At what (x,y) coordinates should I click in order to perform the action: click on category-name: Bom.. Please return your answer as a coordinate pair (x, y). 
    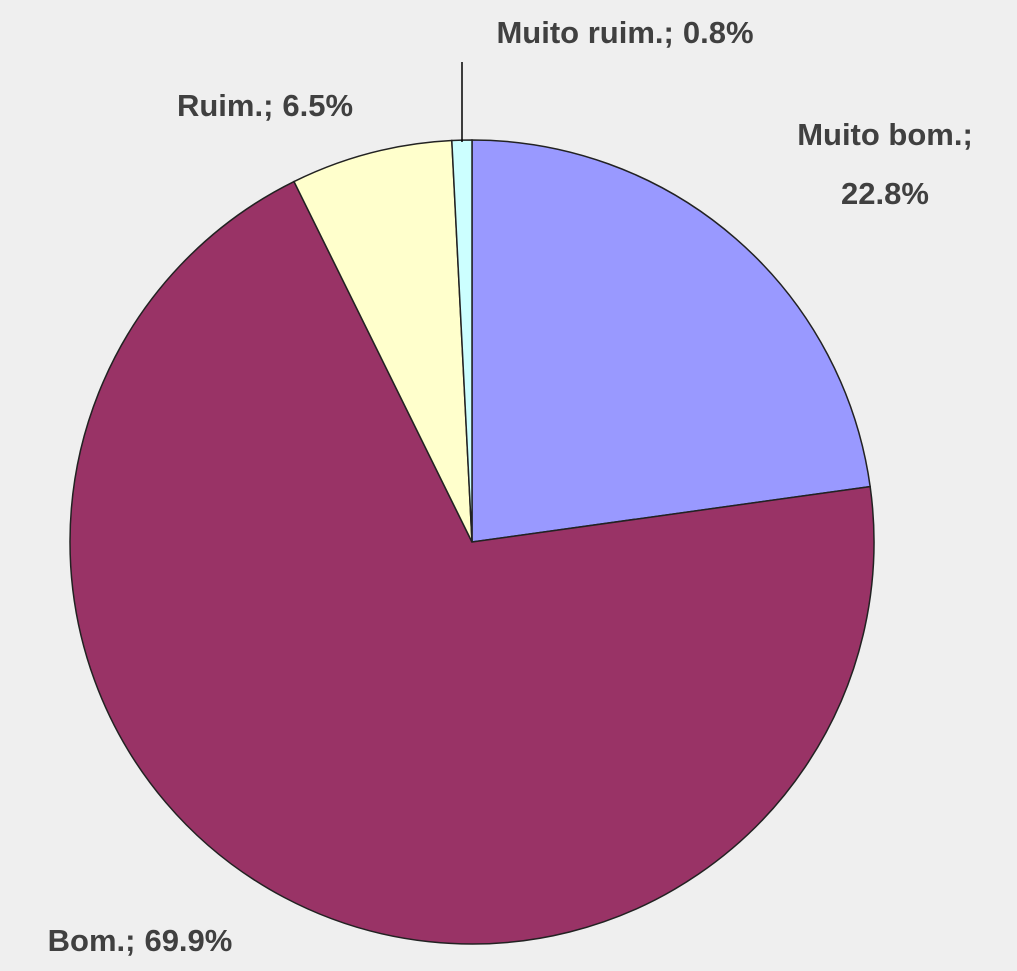
    Looking at the image, I should click on (87, 940).